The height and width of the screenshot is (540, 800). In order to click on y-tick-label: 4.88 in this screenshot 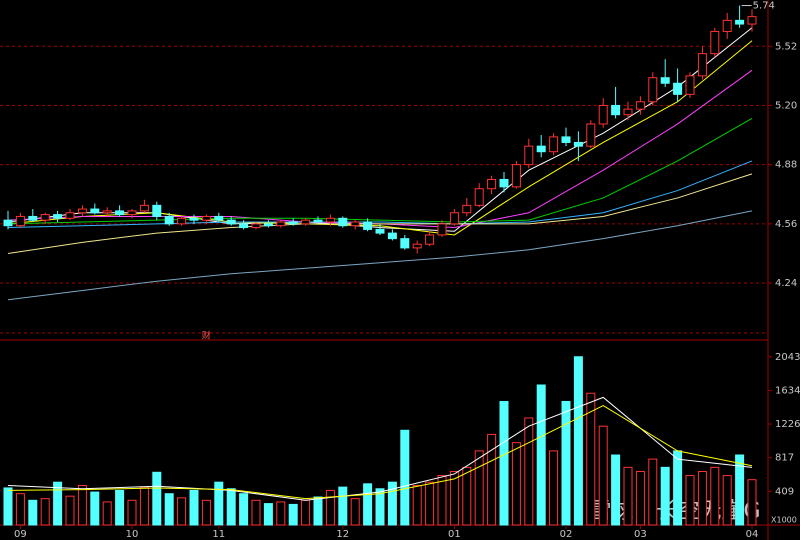, I will do `click(786, 165)`.